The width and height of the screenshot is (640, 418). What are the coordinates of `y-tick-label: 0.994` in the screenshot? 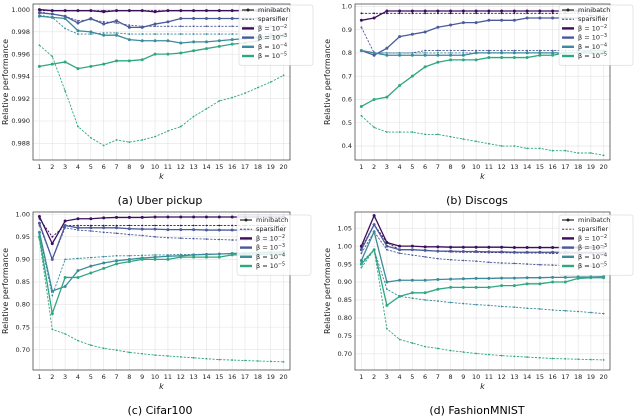 It's located at (20, 77).